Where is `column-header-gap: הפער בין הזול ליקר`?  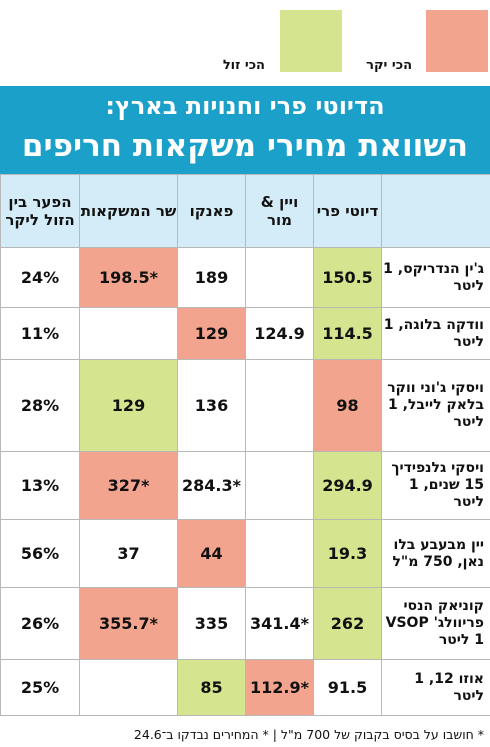
column-header-gap: הפער בין הזול ליקר is located at coordinates (40, 211).